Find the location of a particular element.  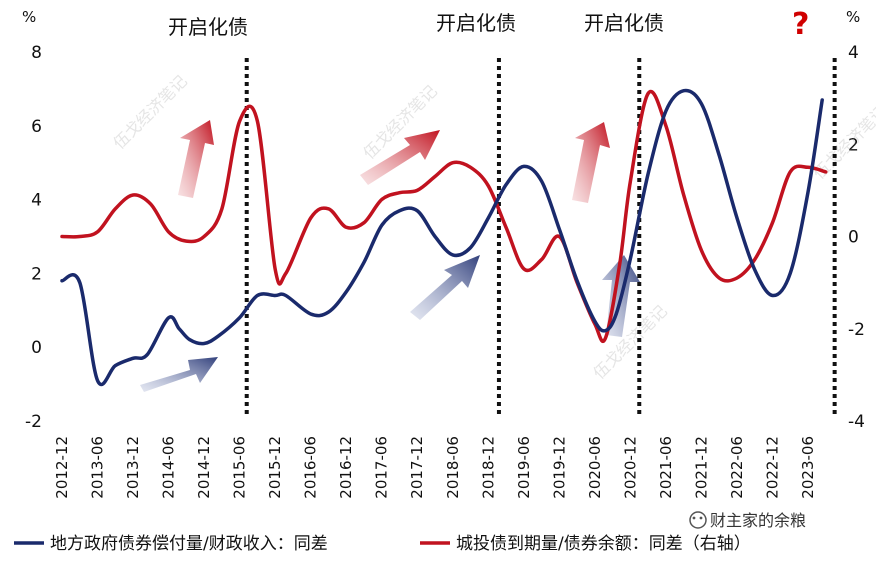

y-tick-label-right: 0 is located at coordinates (853, 238).